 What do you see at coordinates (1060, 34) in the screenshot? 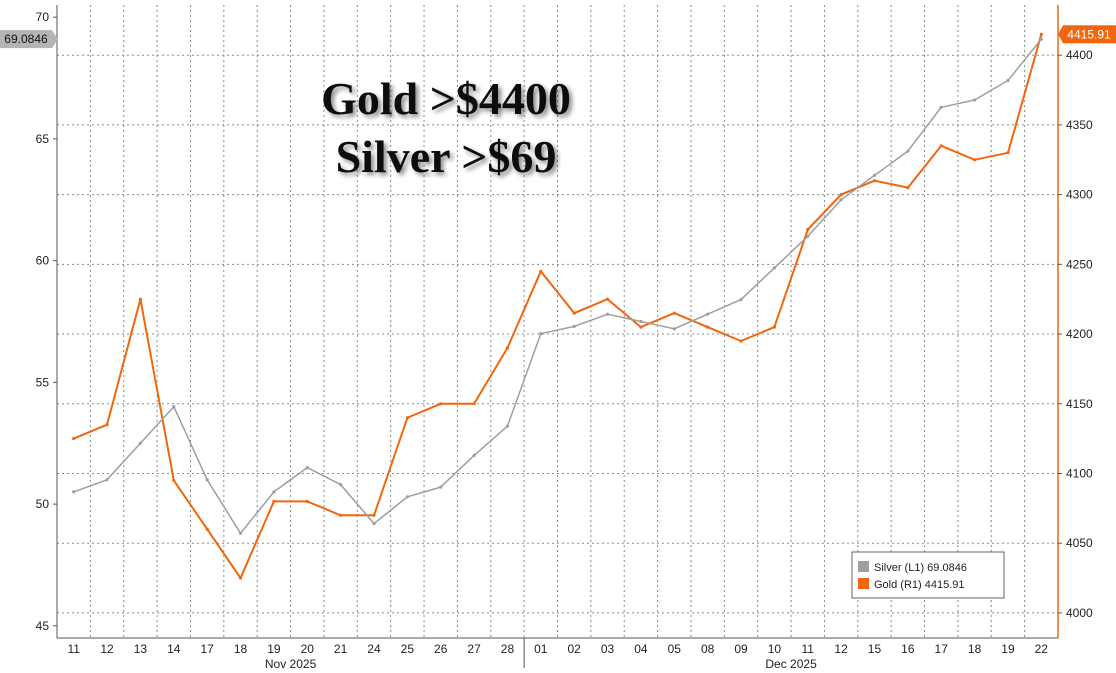
I see `gold-last-value-pointer` at bounding box center [1060, 34].